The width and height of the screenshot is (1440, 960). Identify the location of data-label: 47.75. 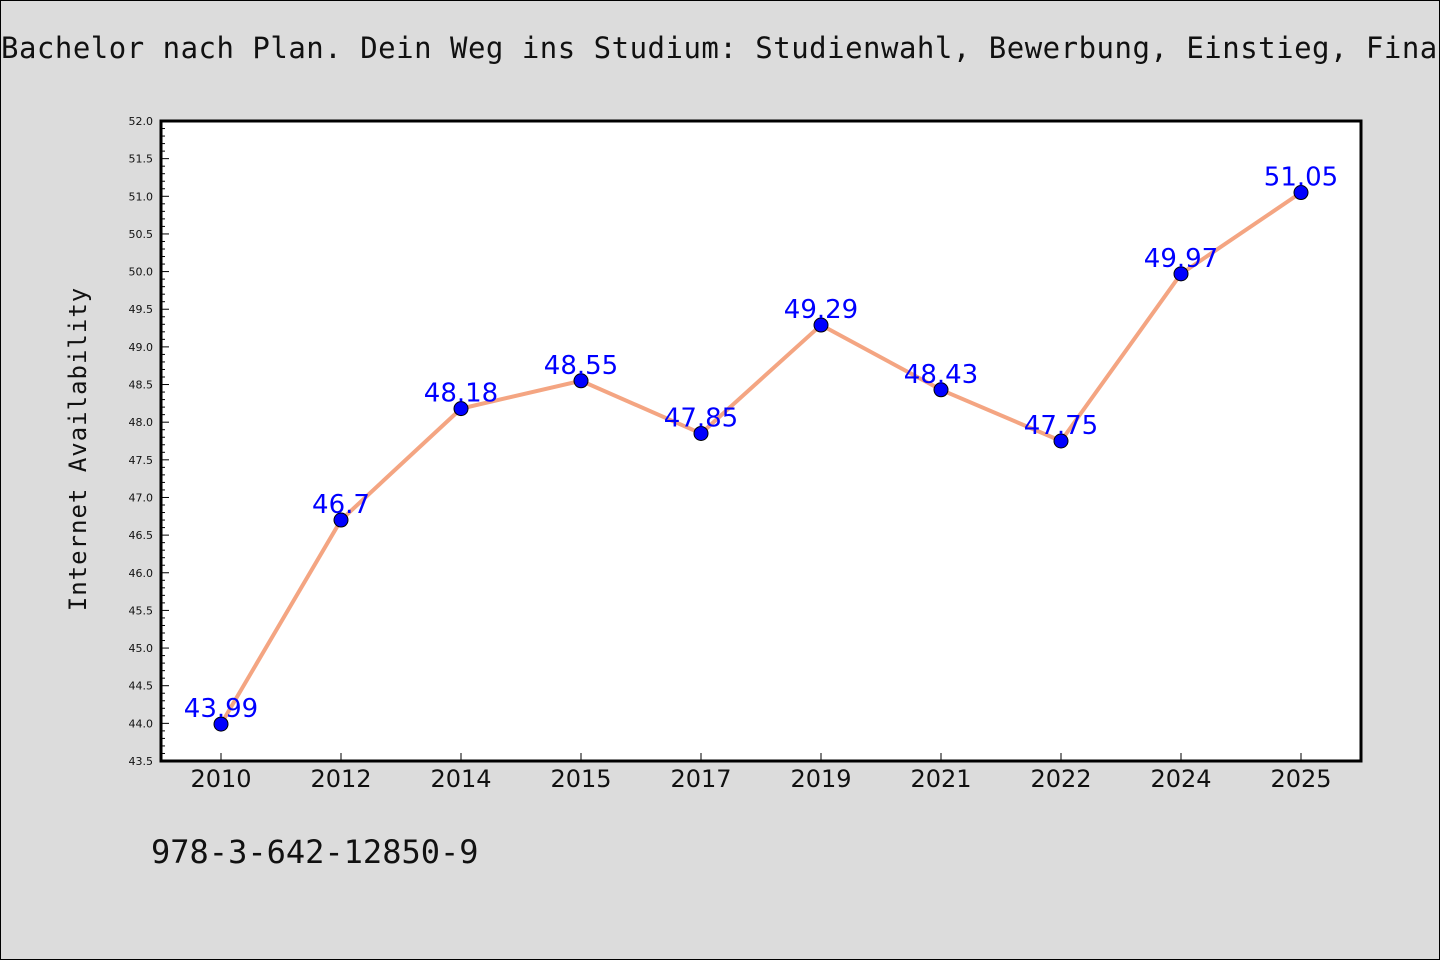
(1061, 426).